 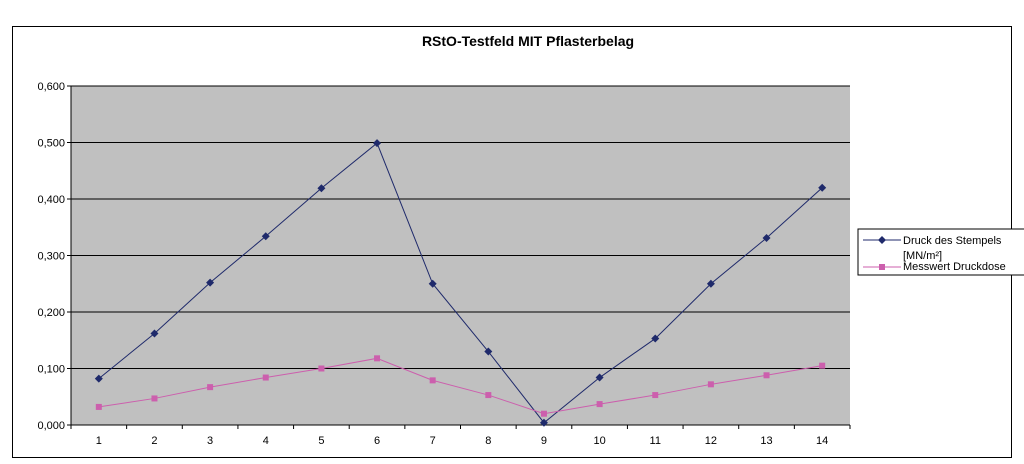 I want to click on x-tick-label: 2, so click(x=154, y=441).